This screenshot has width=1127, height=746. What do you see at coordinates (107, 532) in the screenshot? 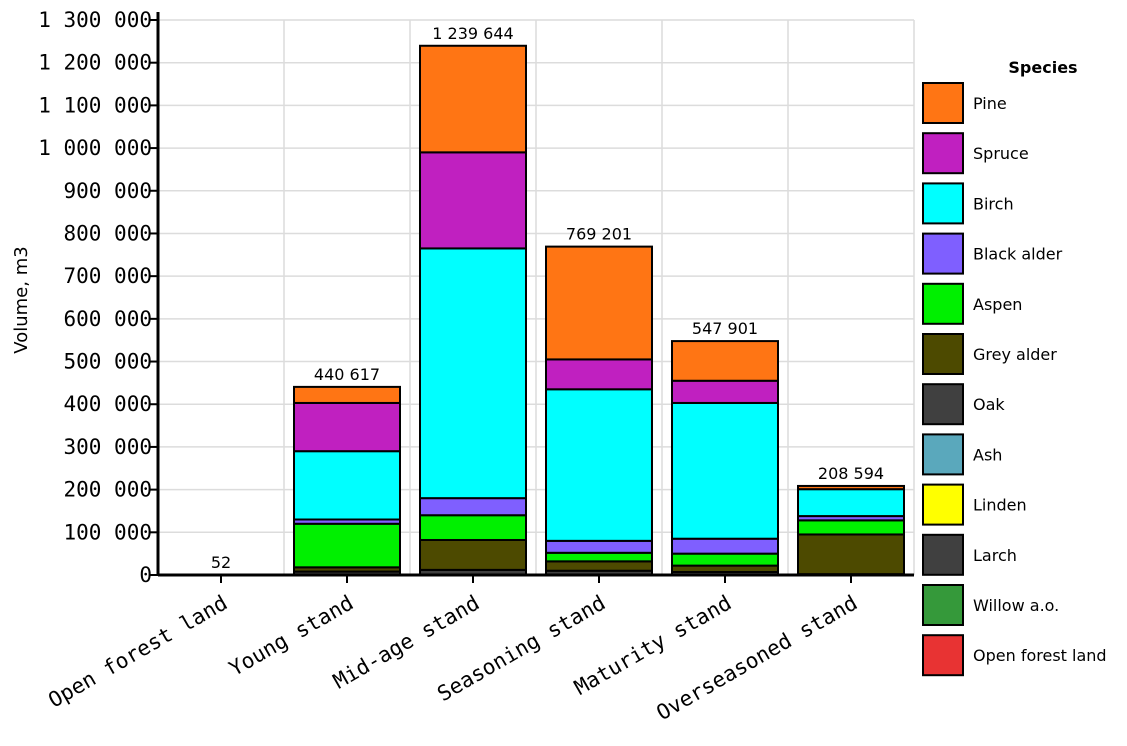
I see `y-tick-label: 100 000` at bounding box center [107, 532].